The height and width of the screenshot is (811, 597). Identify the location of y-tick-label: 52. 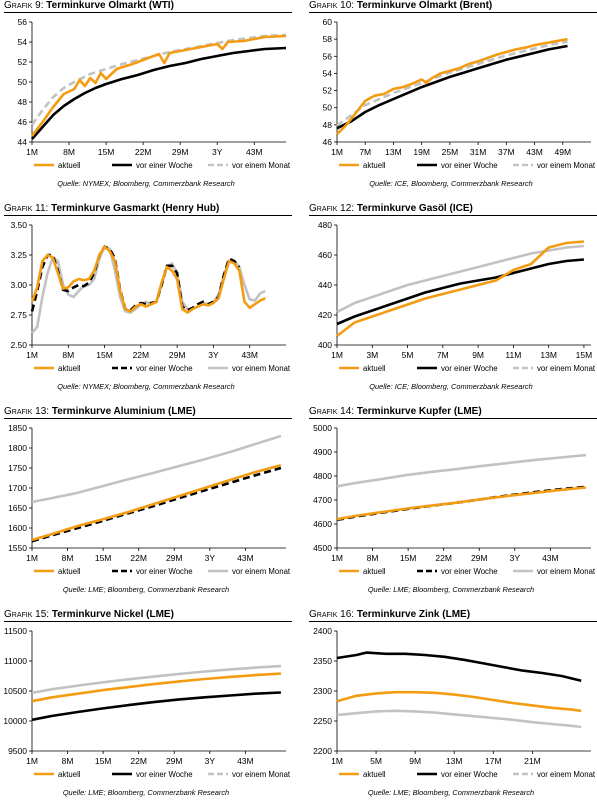
(23, 62).